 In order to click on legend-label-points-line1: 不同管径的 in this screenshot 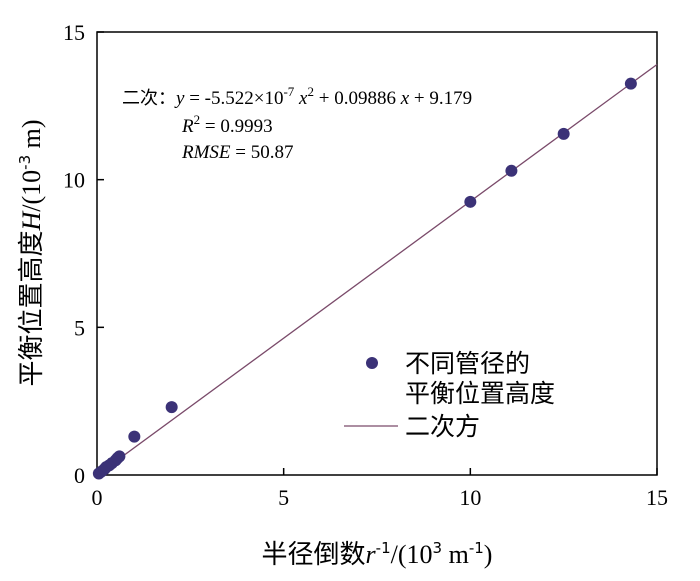, I will do `click(467, 363)`.